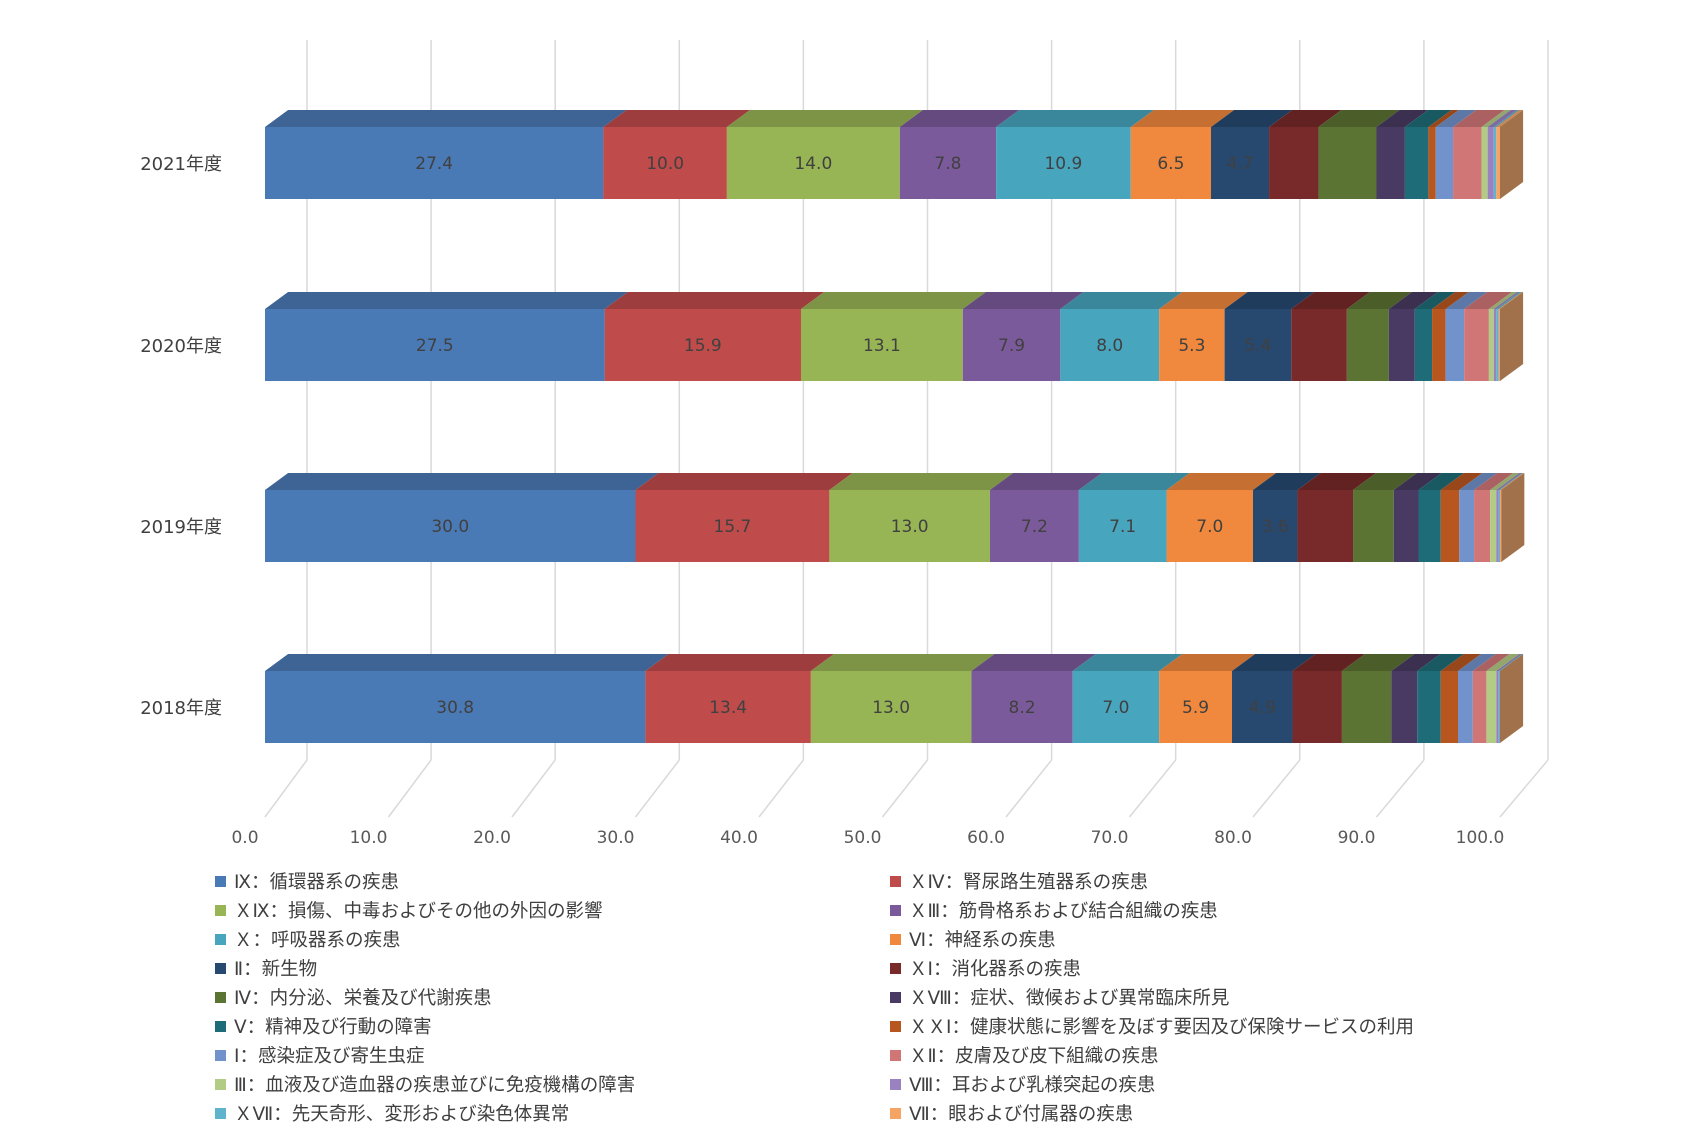 Image resolution: width=1700 pixels, height=1132 pixels. I want to click on category-label: 2020年度, so click(181, 346).